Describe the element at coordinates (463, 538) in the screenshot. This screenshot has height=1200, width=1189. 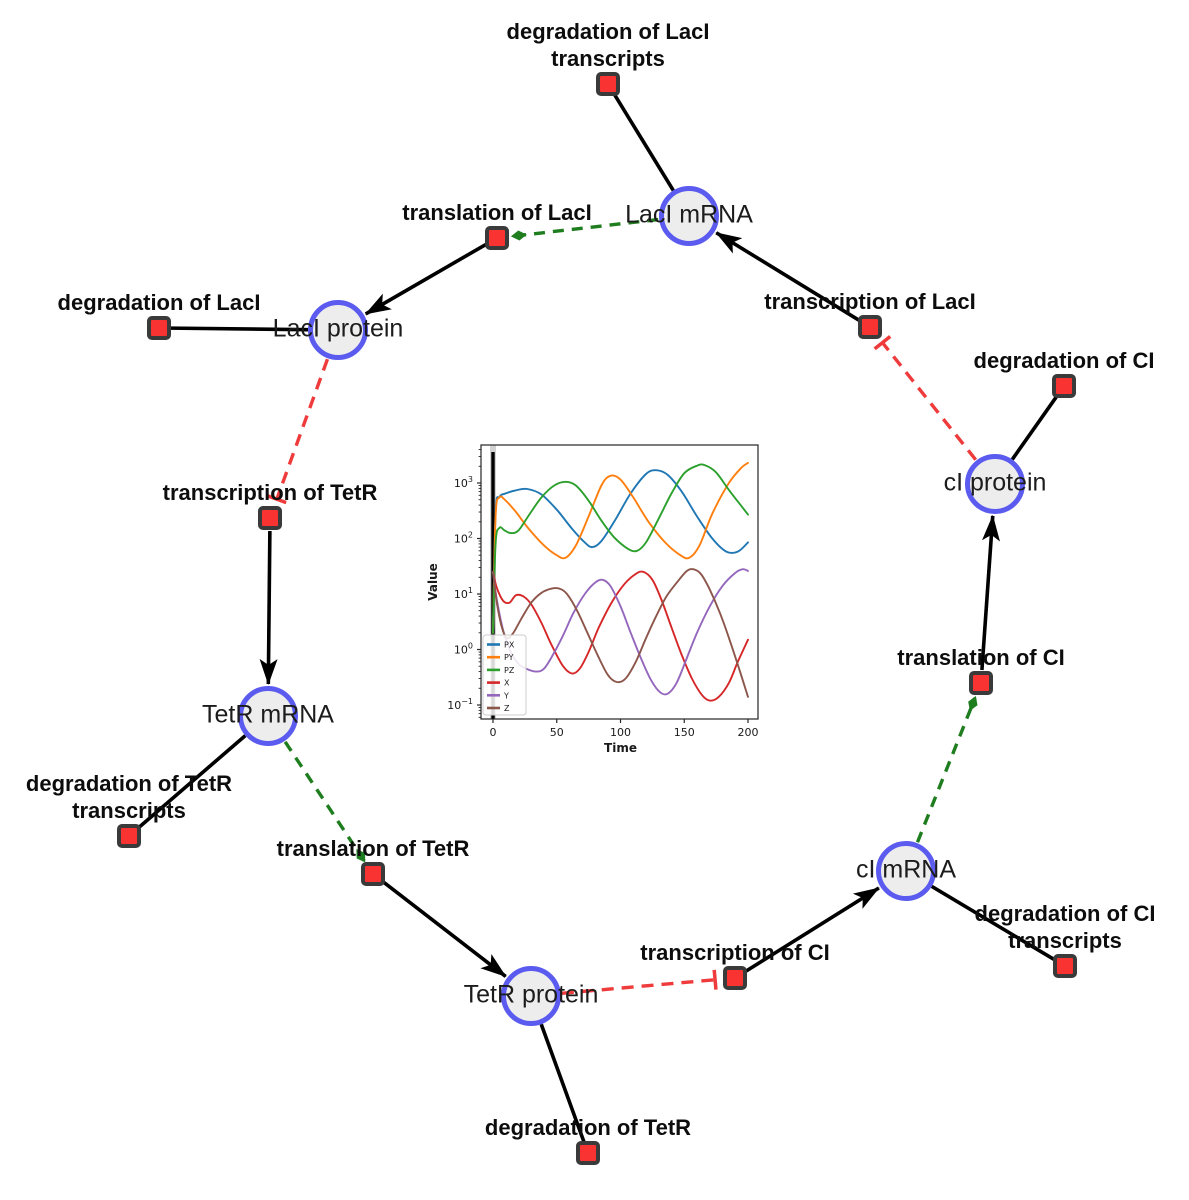
I see `chart-y-tick-label: 10²` at that location.